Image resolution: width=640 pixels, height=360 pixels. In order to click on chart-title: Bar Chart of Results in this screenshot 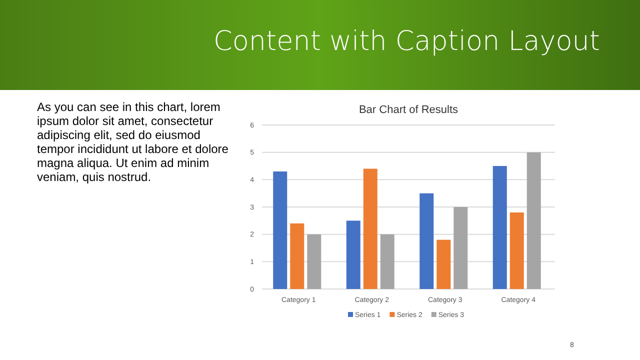, I will do `click(408, 110)`.